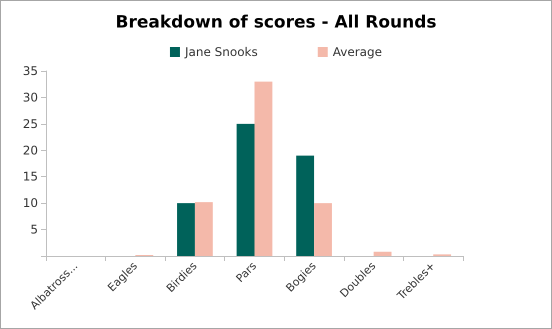 This screenshot has height=329, width=552. What do you see at coordinates (34, 229) in the screenshot?
I see `y-tick-label: 5` at bounding box center [34, 229].